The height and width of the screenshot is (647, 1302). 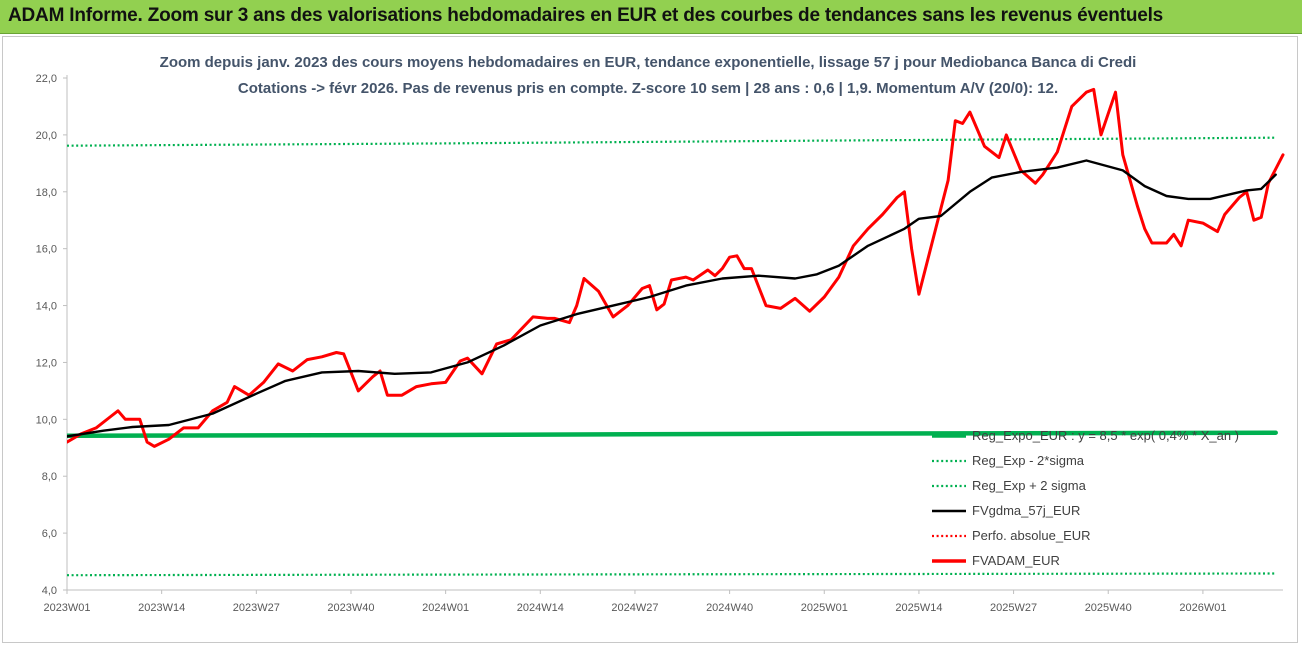 What do you see at coordinates (49, 534) in the screenshot?
I see `y-tick-label: 6,0` at bounding box center [49, 534].